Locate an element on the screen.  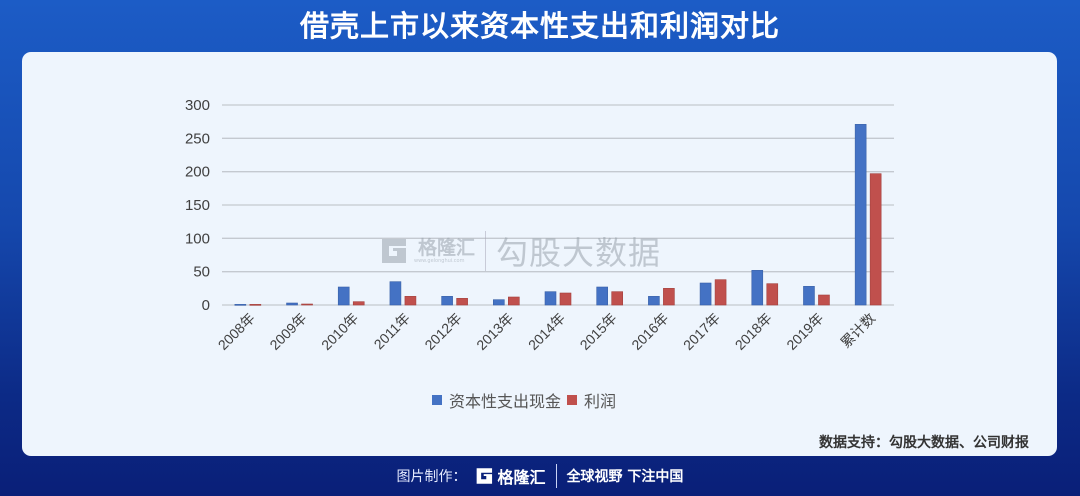
chart-title: 借壳上市以来资本性支出和利润对比 is located at coordinates (539, 26).